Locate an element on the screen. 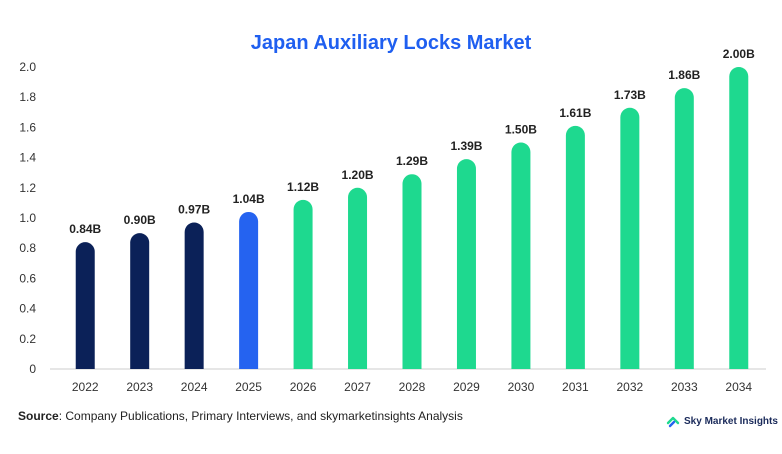  data-label: 1.86B is located at coordinates (684, 75).